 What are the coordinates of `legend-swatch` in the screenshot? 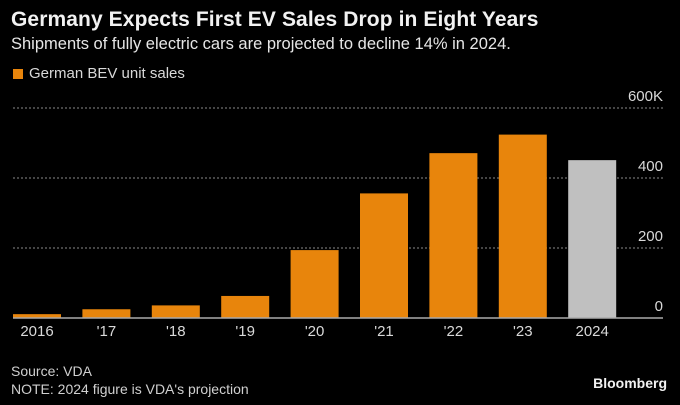 It's located at (18, 73).